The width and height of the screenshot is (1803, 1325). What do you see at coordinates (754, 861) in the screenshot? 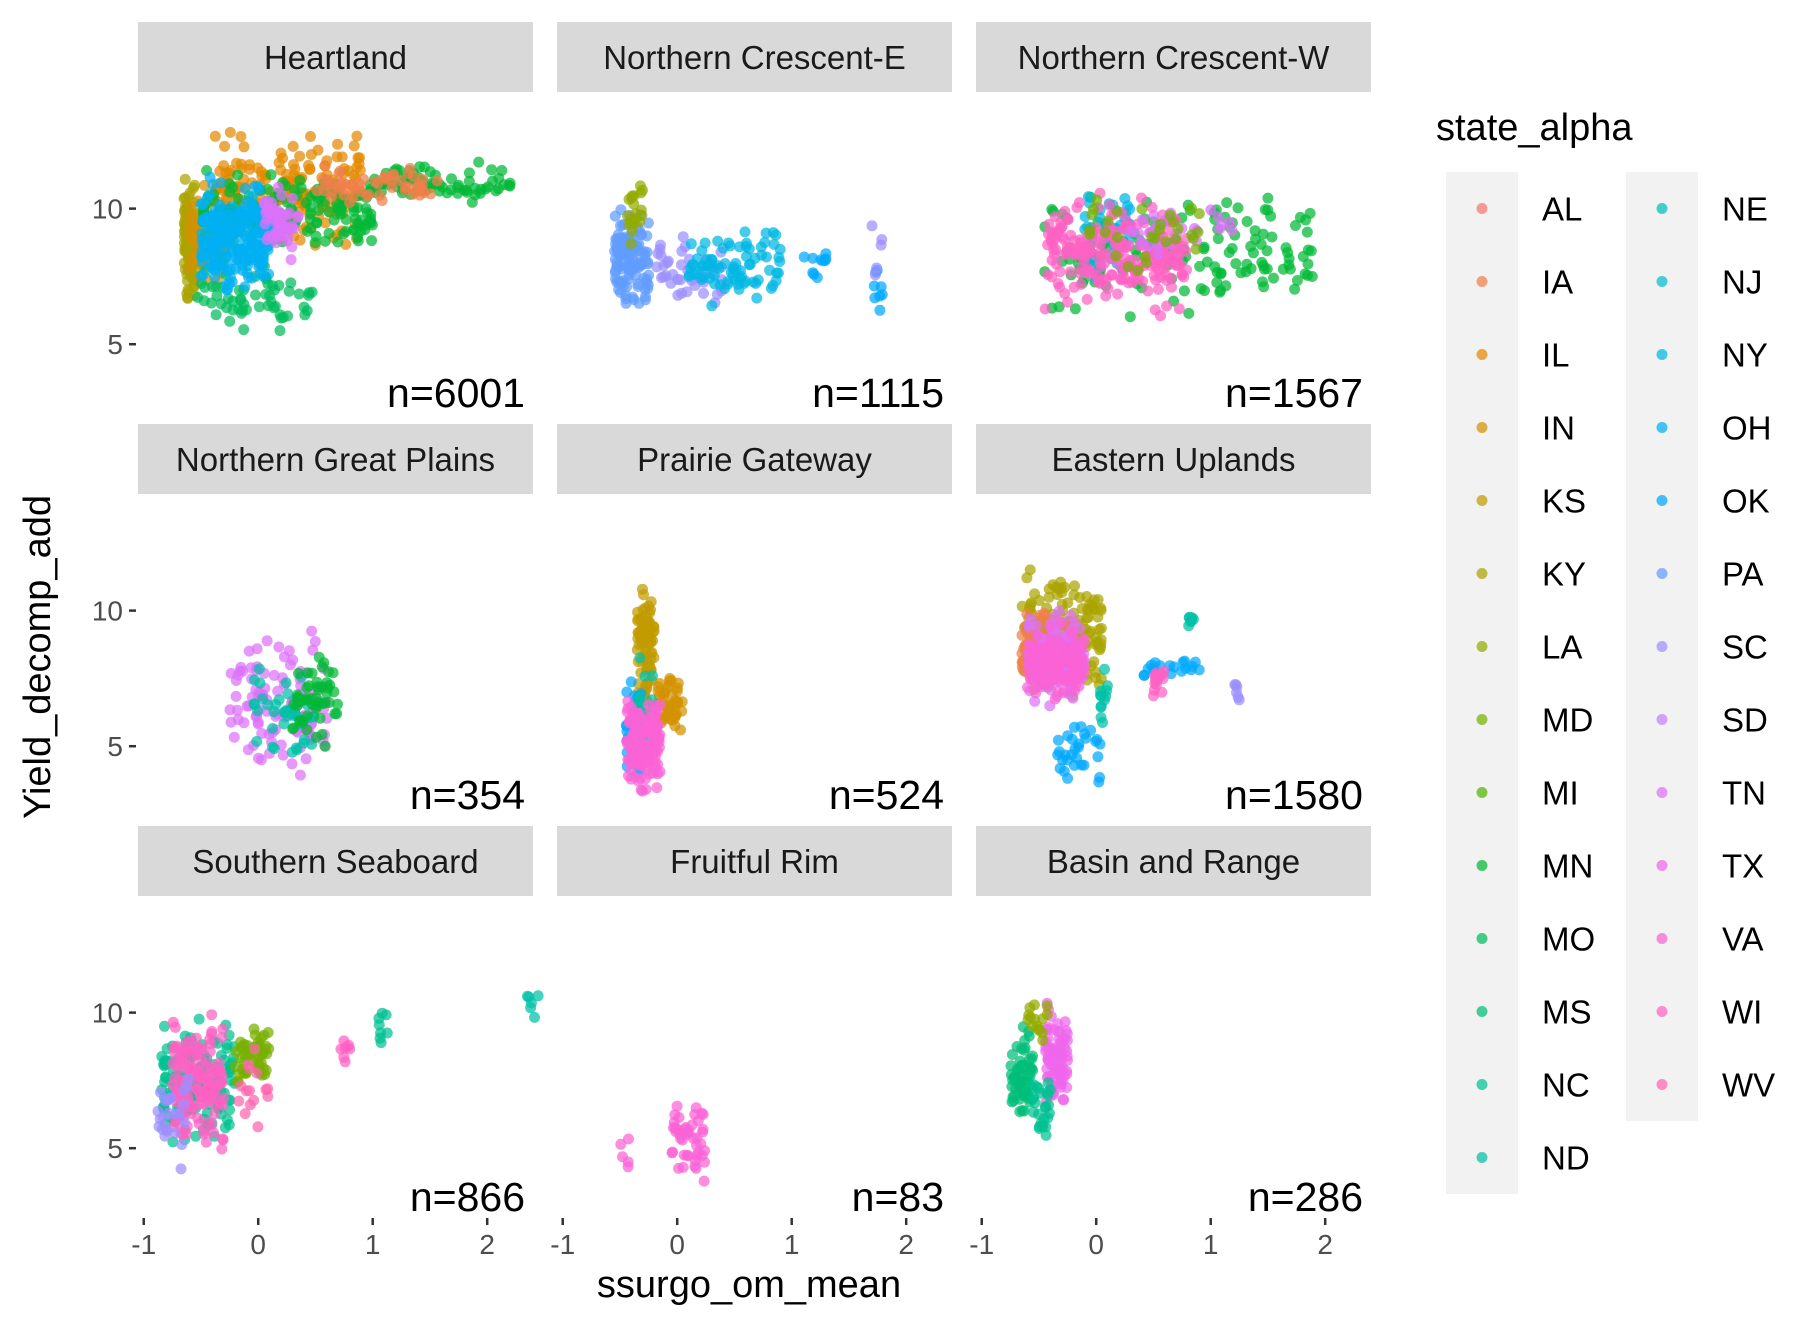
I see `facet-strip-label: Fruitful Rim` at bounding box center [754, 861].